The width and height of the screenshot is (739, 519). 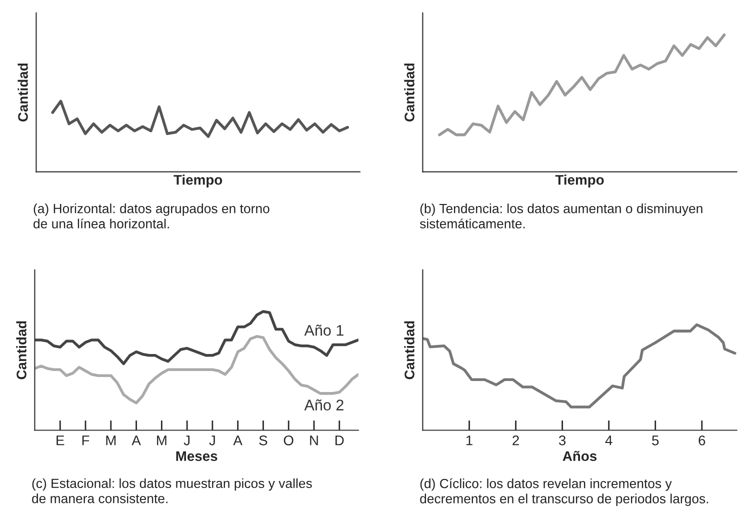 I want to click on x-tick-label: 1, so click(x=469, y=441).